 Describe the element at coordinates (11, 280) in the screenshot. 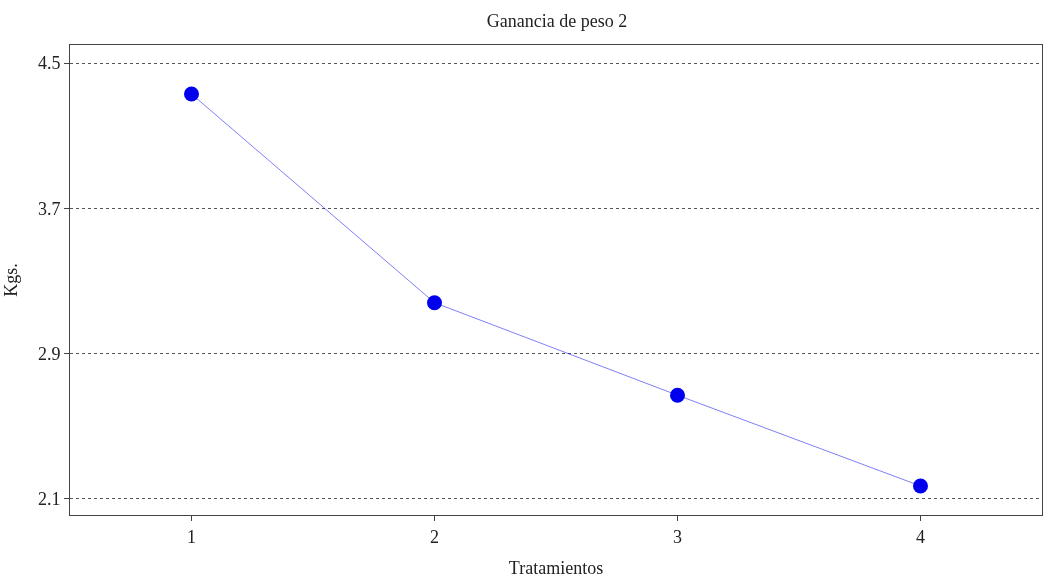

I see `y-axis-title: Kgs.` at that location.